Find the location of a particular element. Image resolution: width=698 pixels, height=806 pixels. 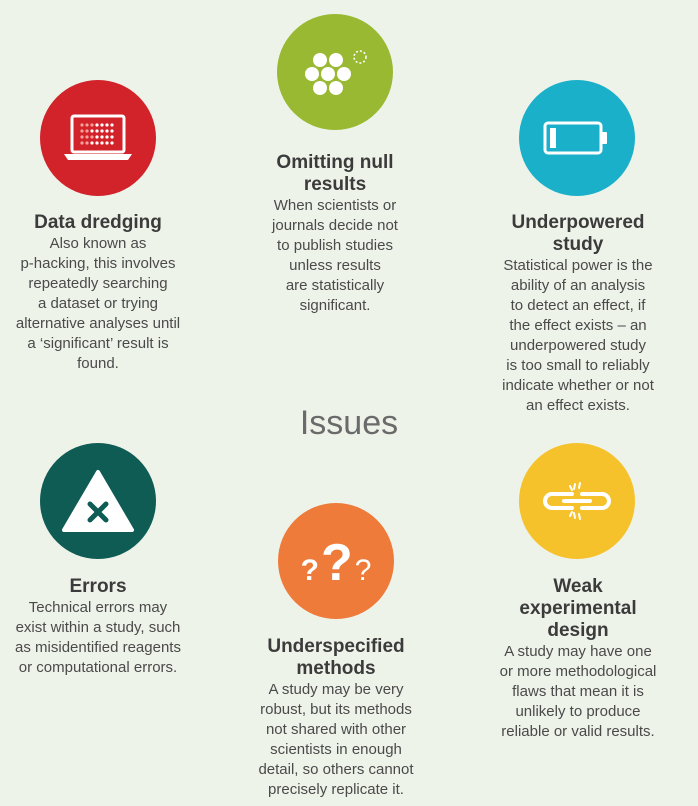

omitting-null-results-desc-line: journals decide not is located at coordinates (335, 225).